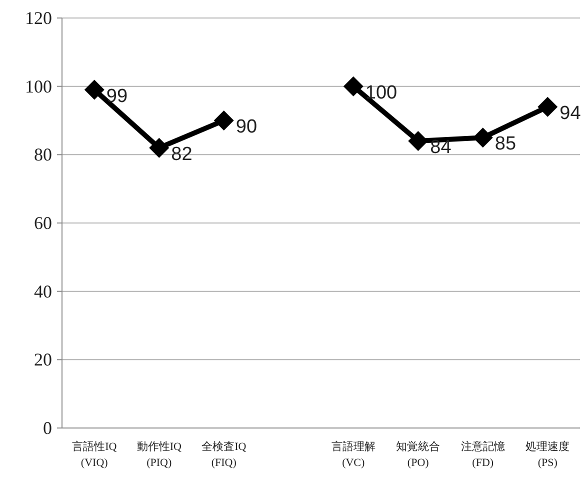 The height and width of the screenshot is (489, 585). Describe the element at coordinates (43, 291) in the screenshot. I see `y-tick-label: 40` at that location.